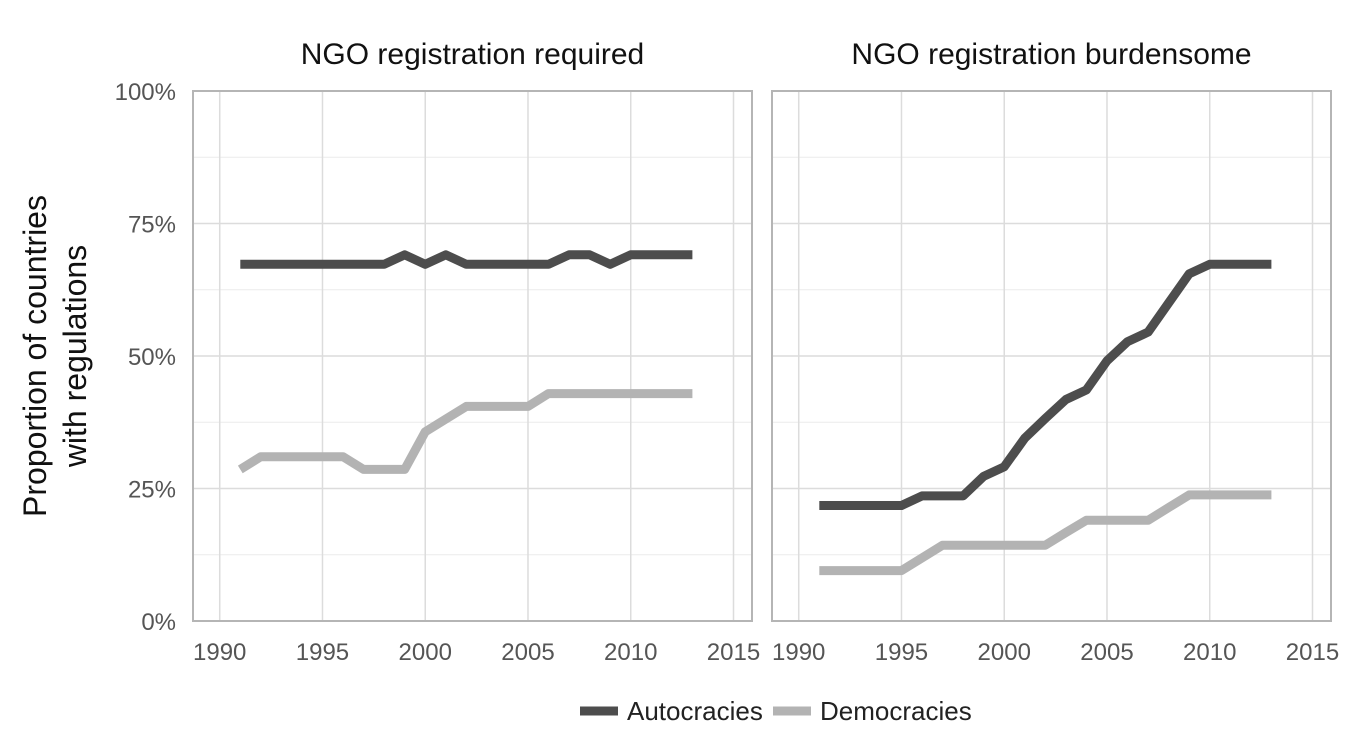 This screenshot has width=1350, height=755. I want to click on legend-label-autocracies: Autocracies, so click(695, 711).